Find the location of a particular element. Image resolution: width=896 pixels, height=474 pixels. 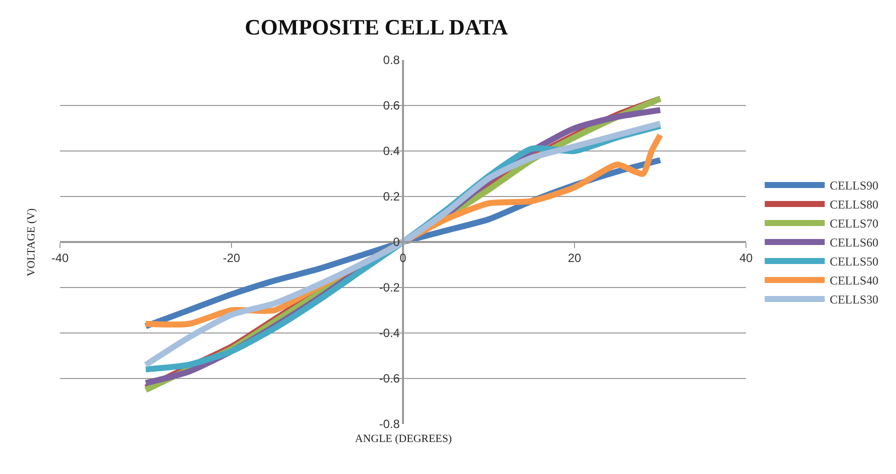

y-tick-label: -0.2 is located at coordinates (389, 287).